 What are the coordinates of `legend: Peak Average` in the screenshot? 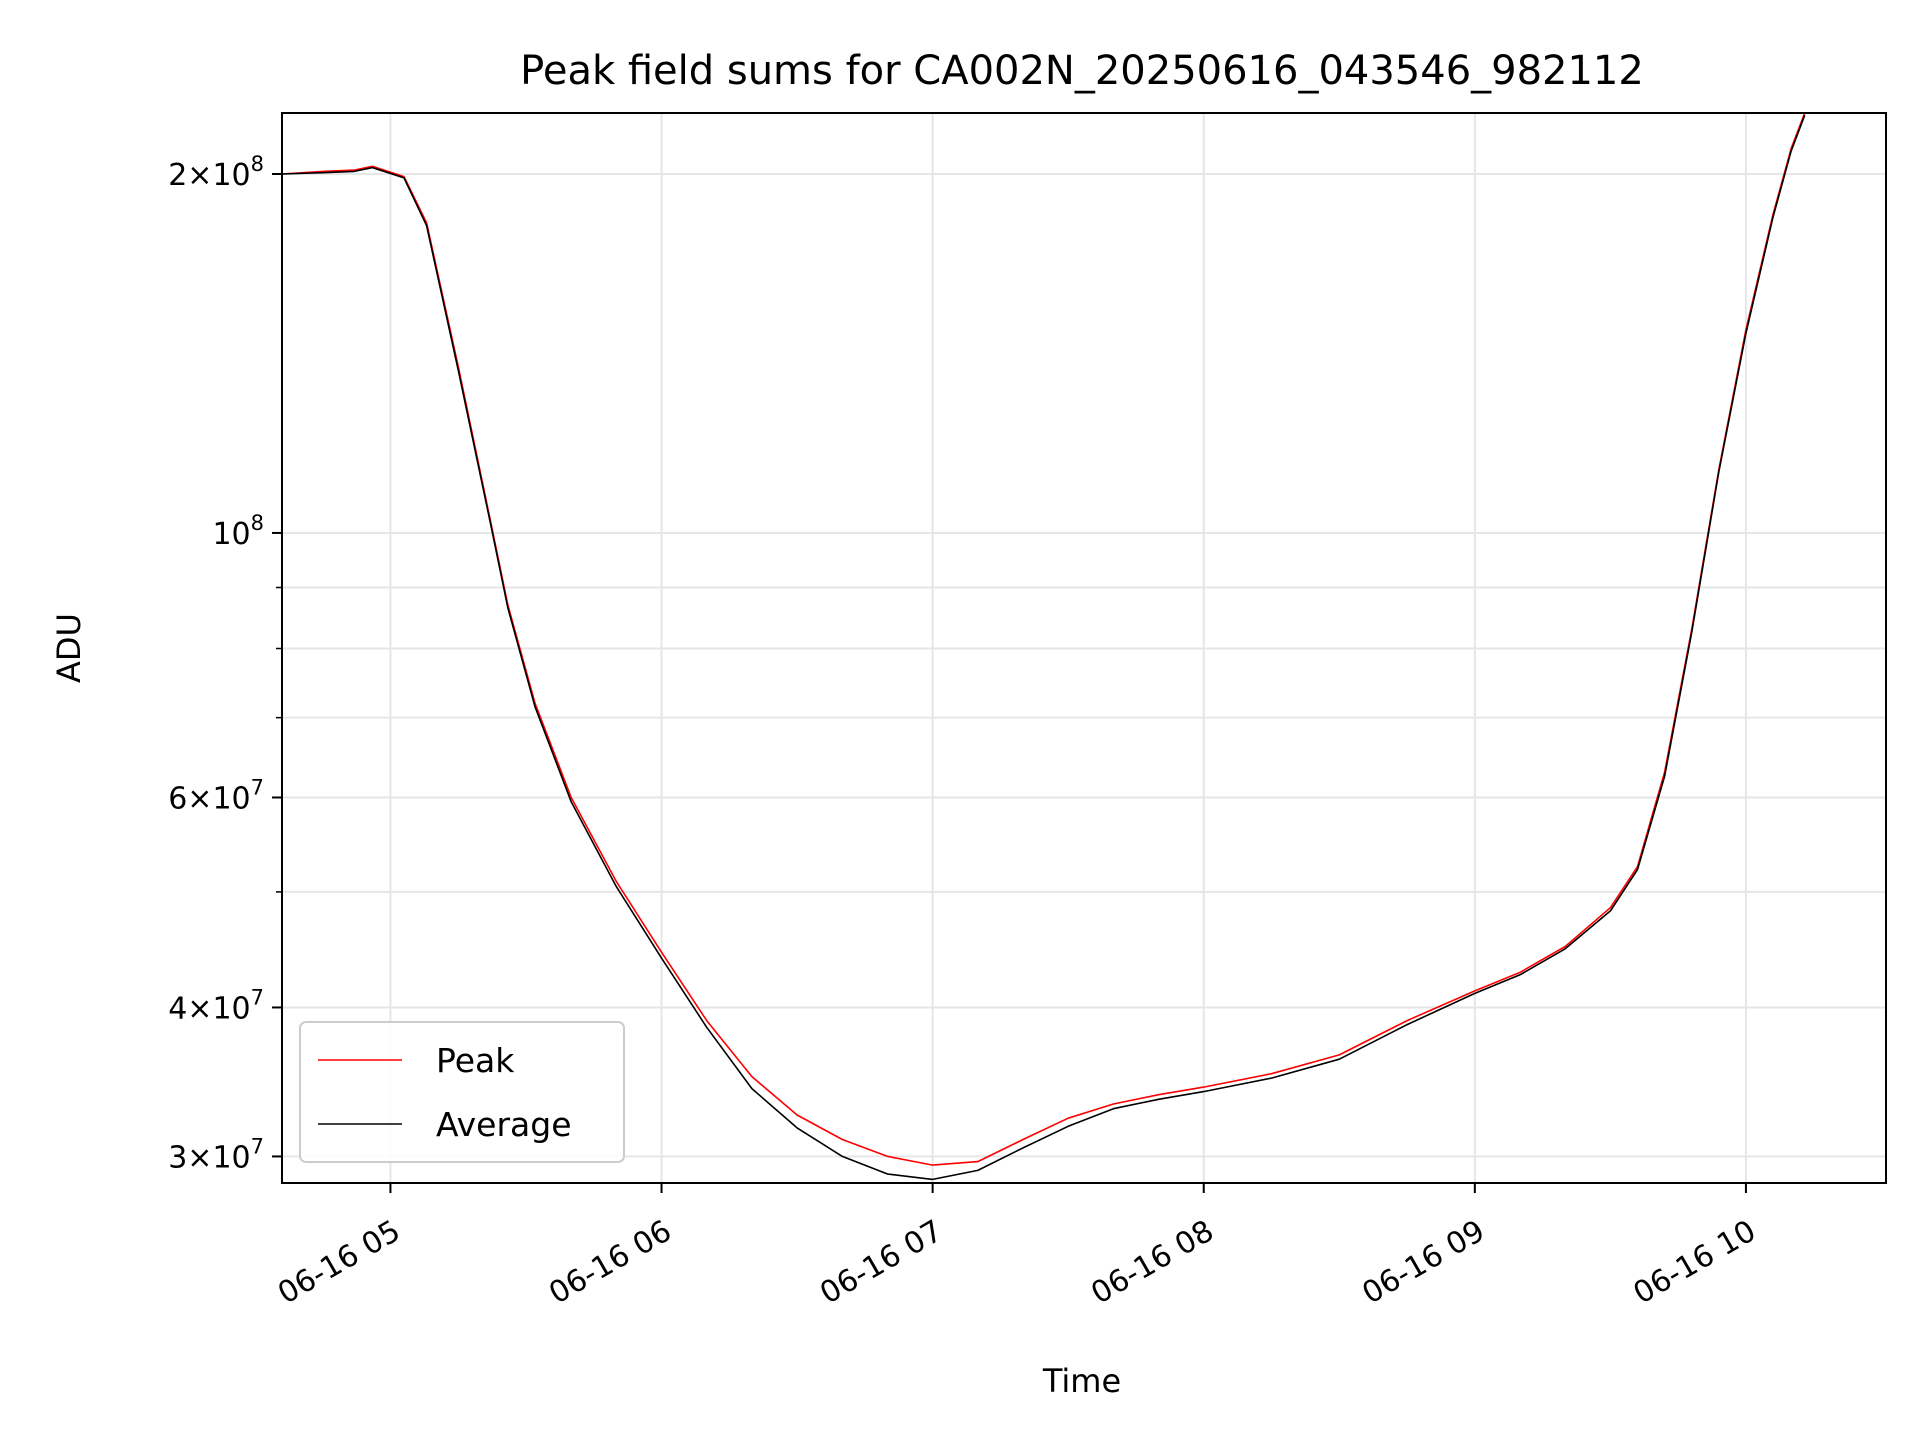 It's located at (462, 1092).